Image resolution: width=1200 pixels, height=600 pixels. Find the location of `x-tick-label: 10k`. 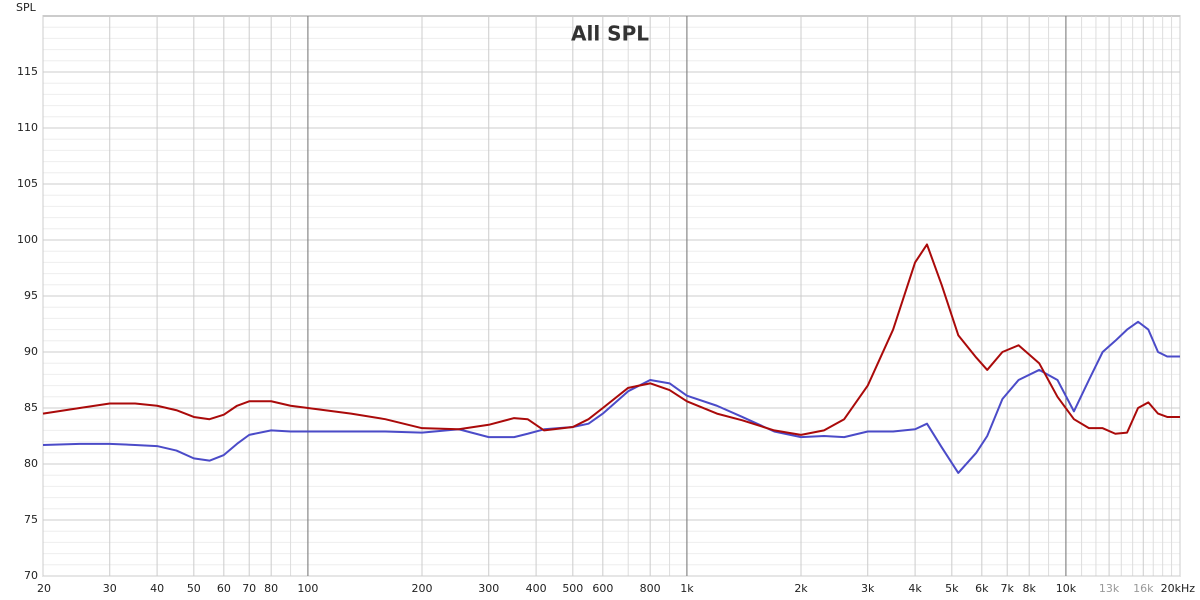

x-tick-label: 10k is located at coordinates (1066, 588).